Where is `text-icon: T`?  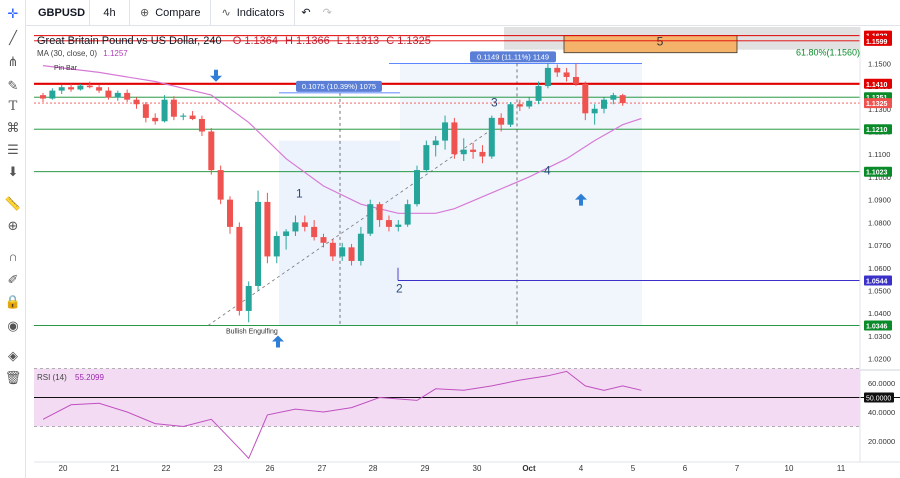
text-icon: T is located at coordinates (13, 106).